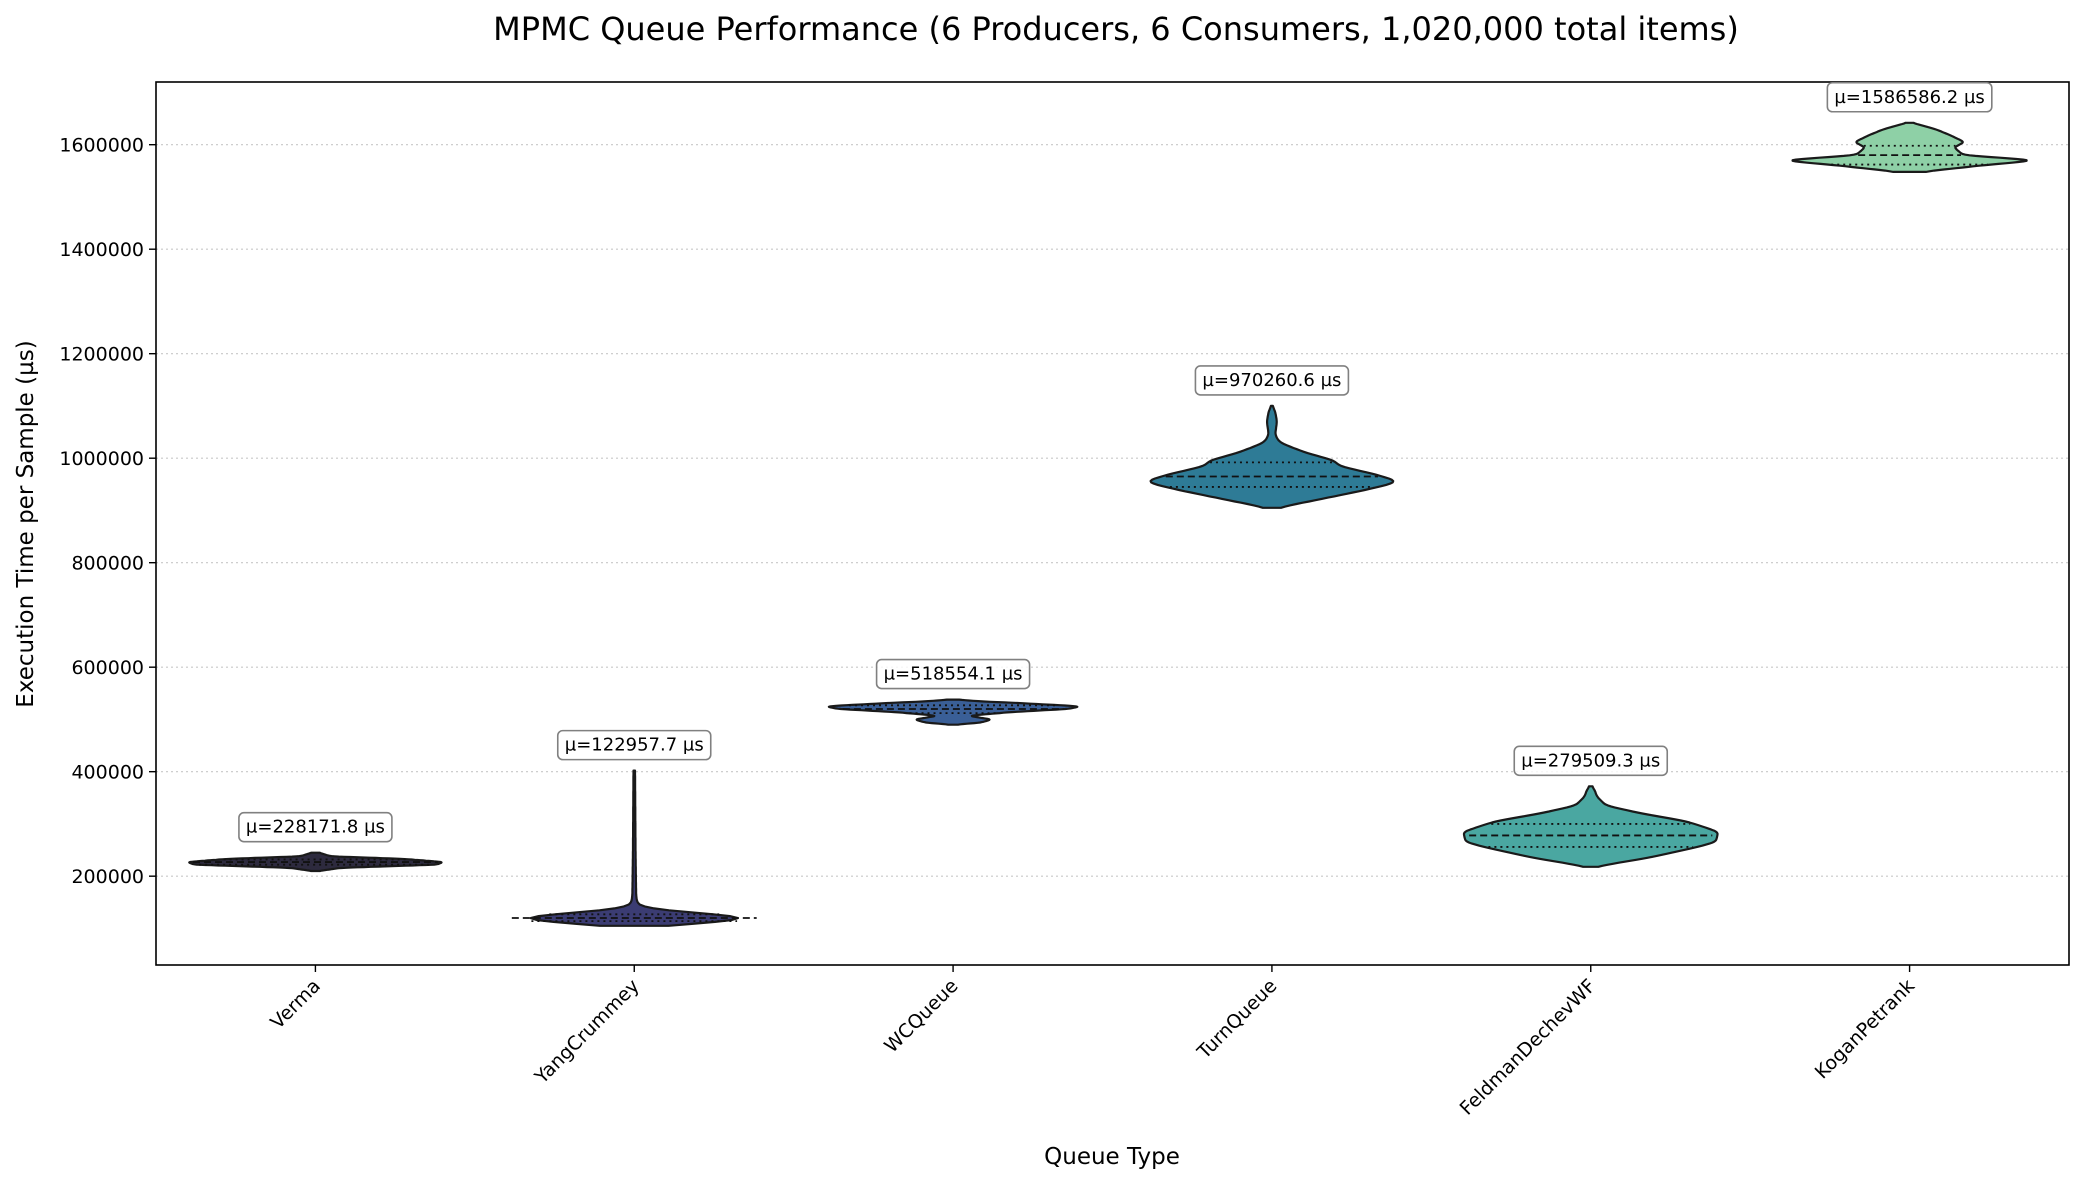  Describe the element at coordinates (1112, 1157) in the screenshot. I see `x-axis-label: Queue Type` at that location.